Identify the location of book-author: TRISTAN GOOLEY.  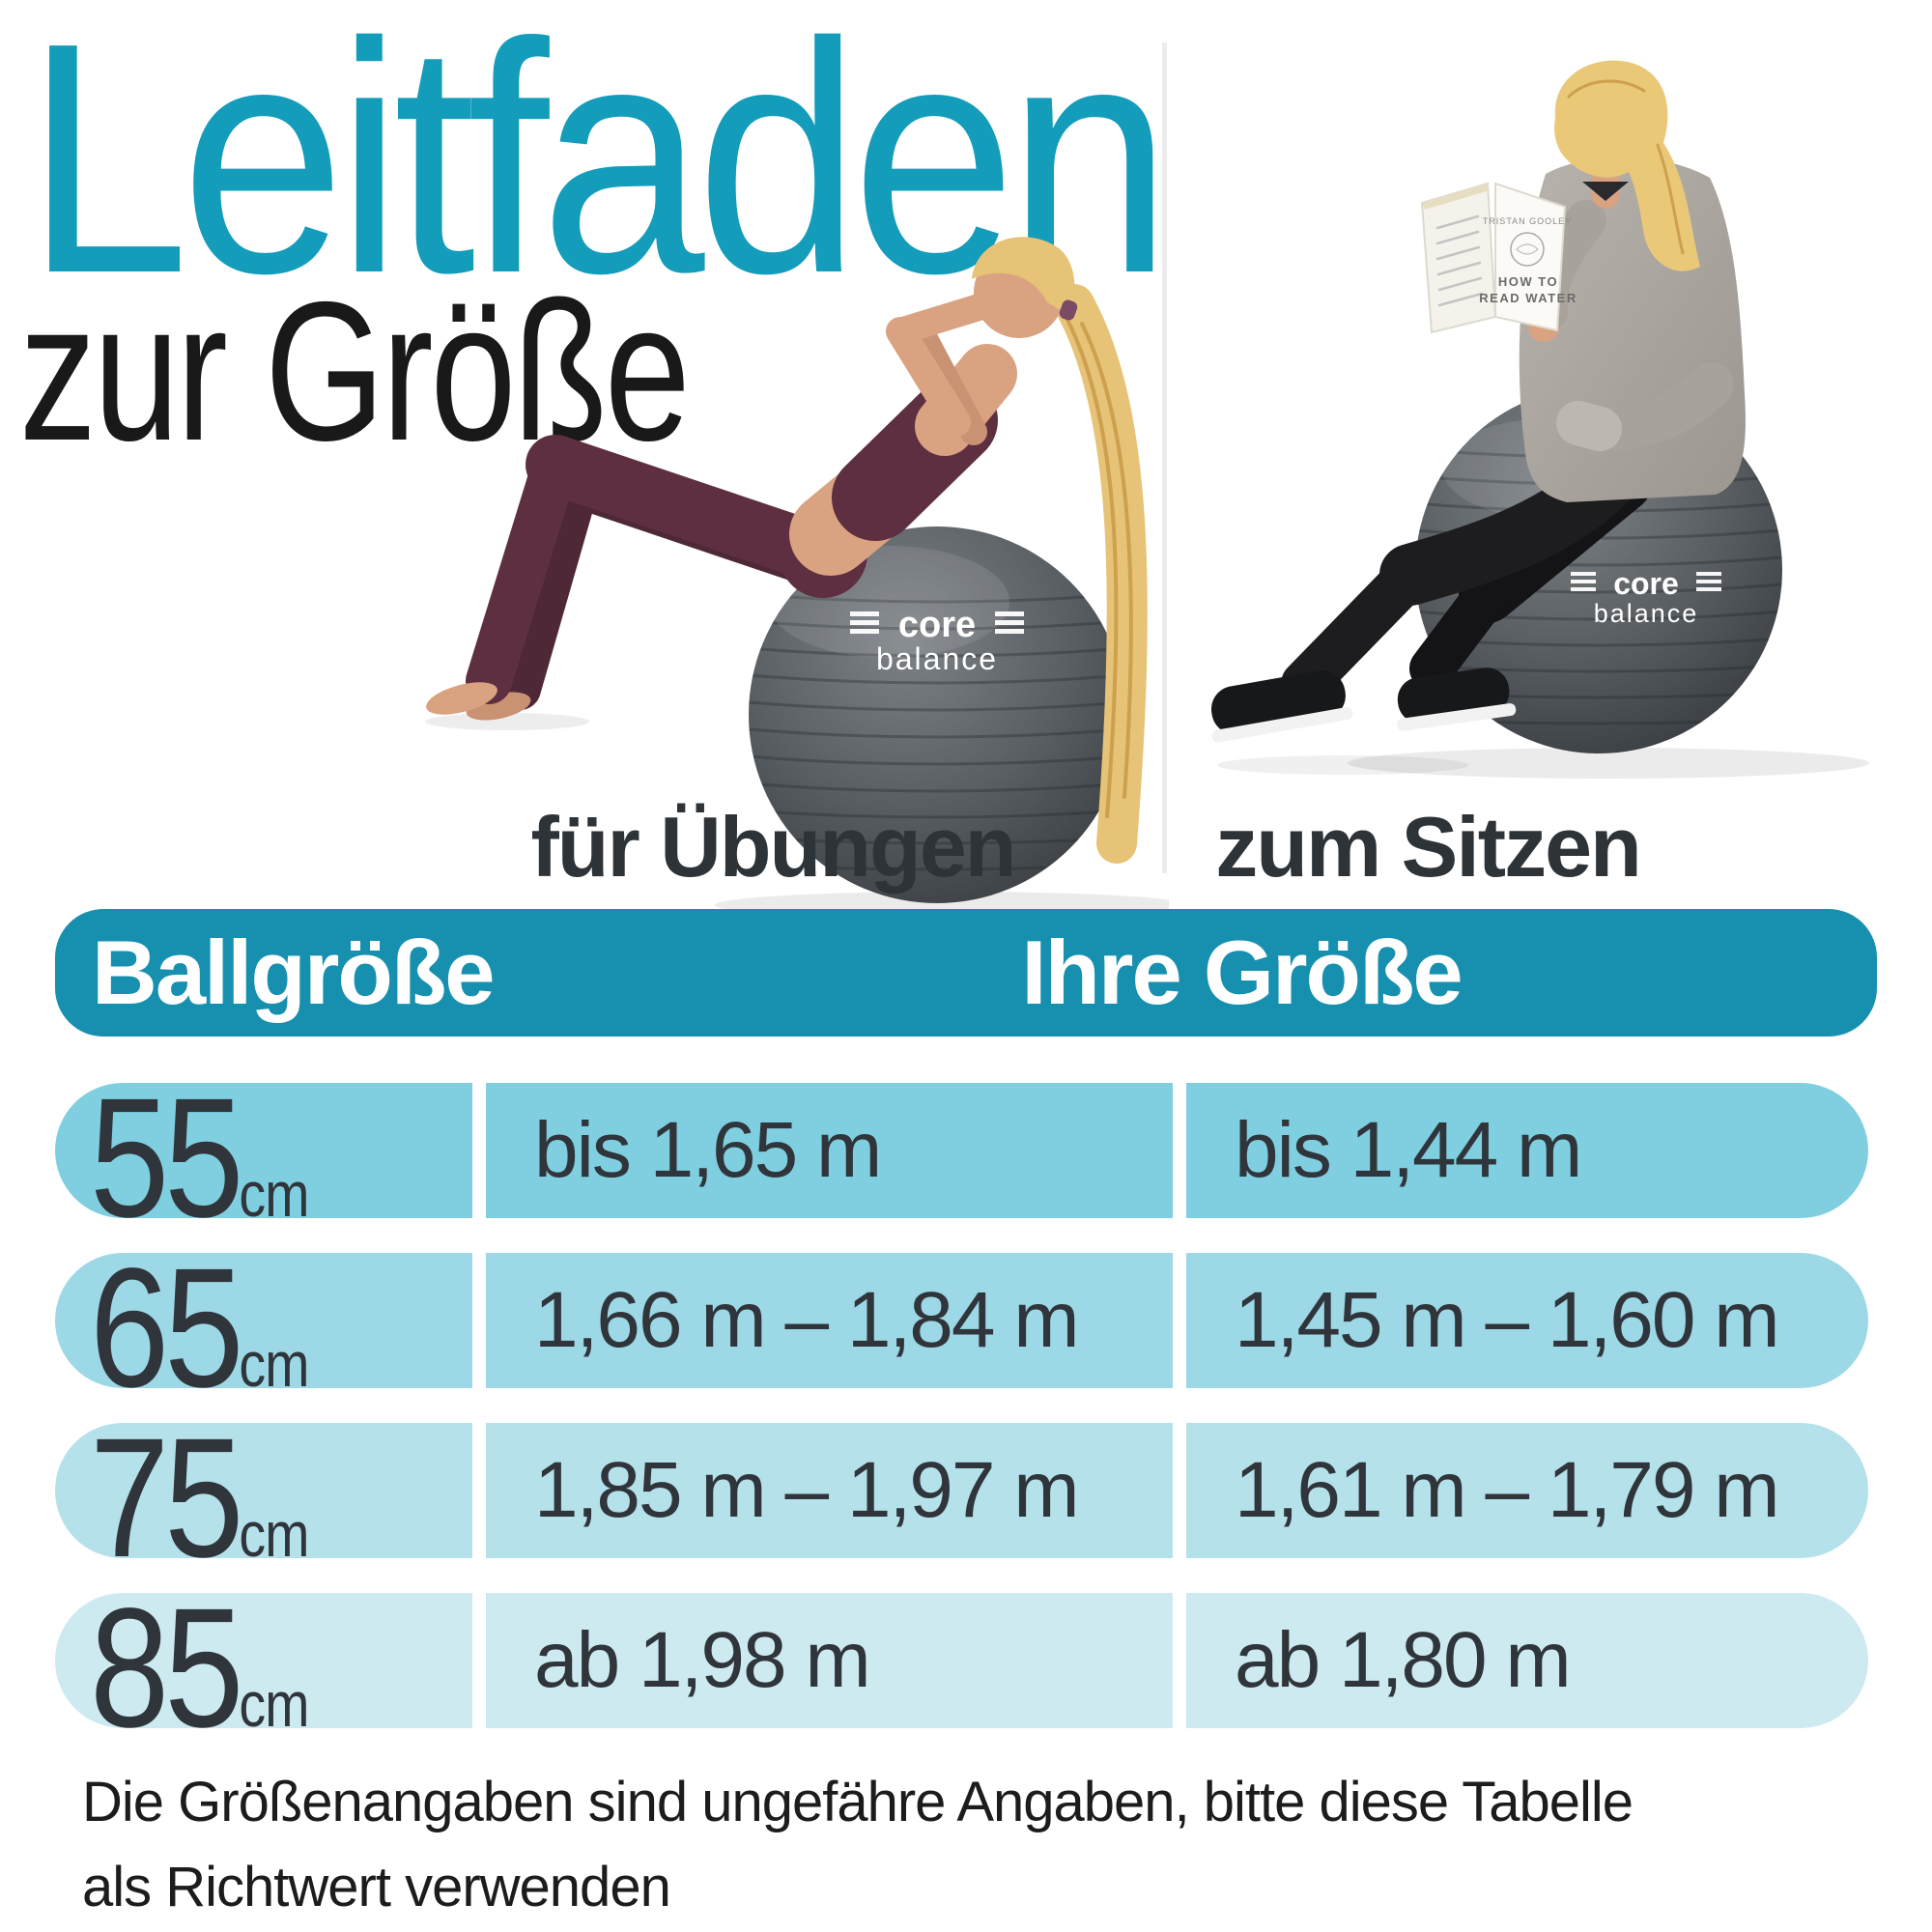
(1527, 221).